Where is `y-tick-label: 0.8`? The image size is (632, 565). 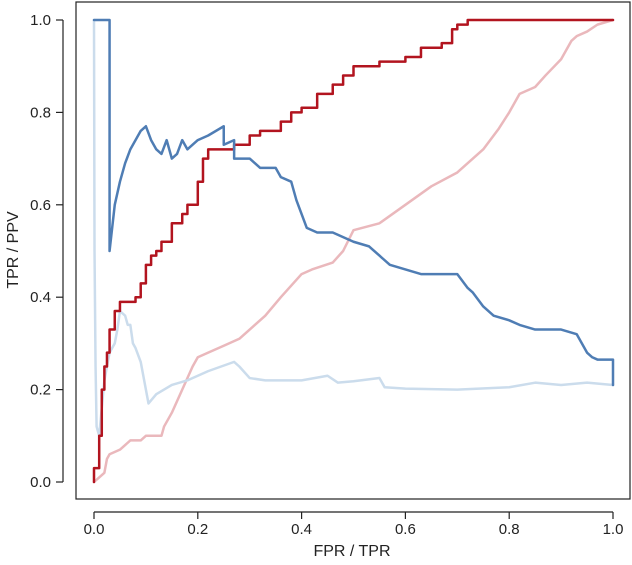
y-tick-label: 0.8 is located at coordinates (40, 112).